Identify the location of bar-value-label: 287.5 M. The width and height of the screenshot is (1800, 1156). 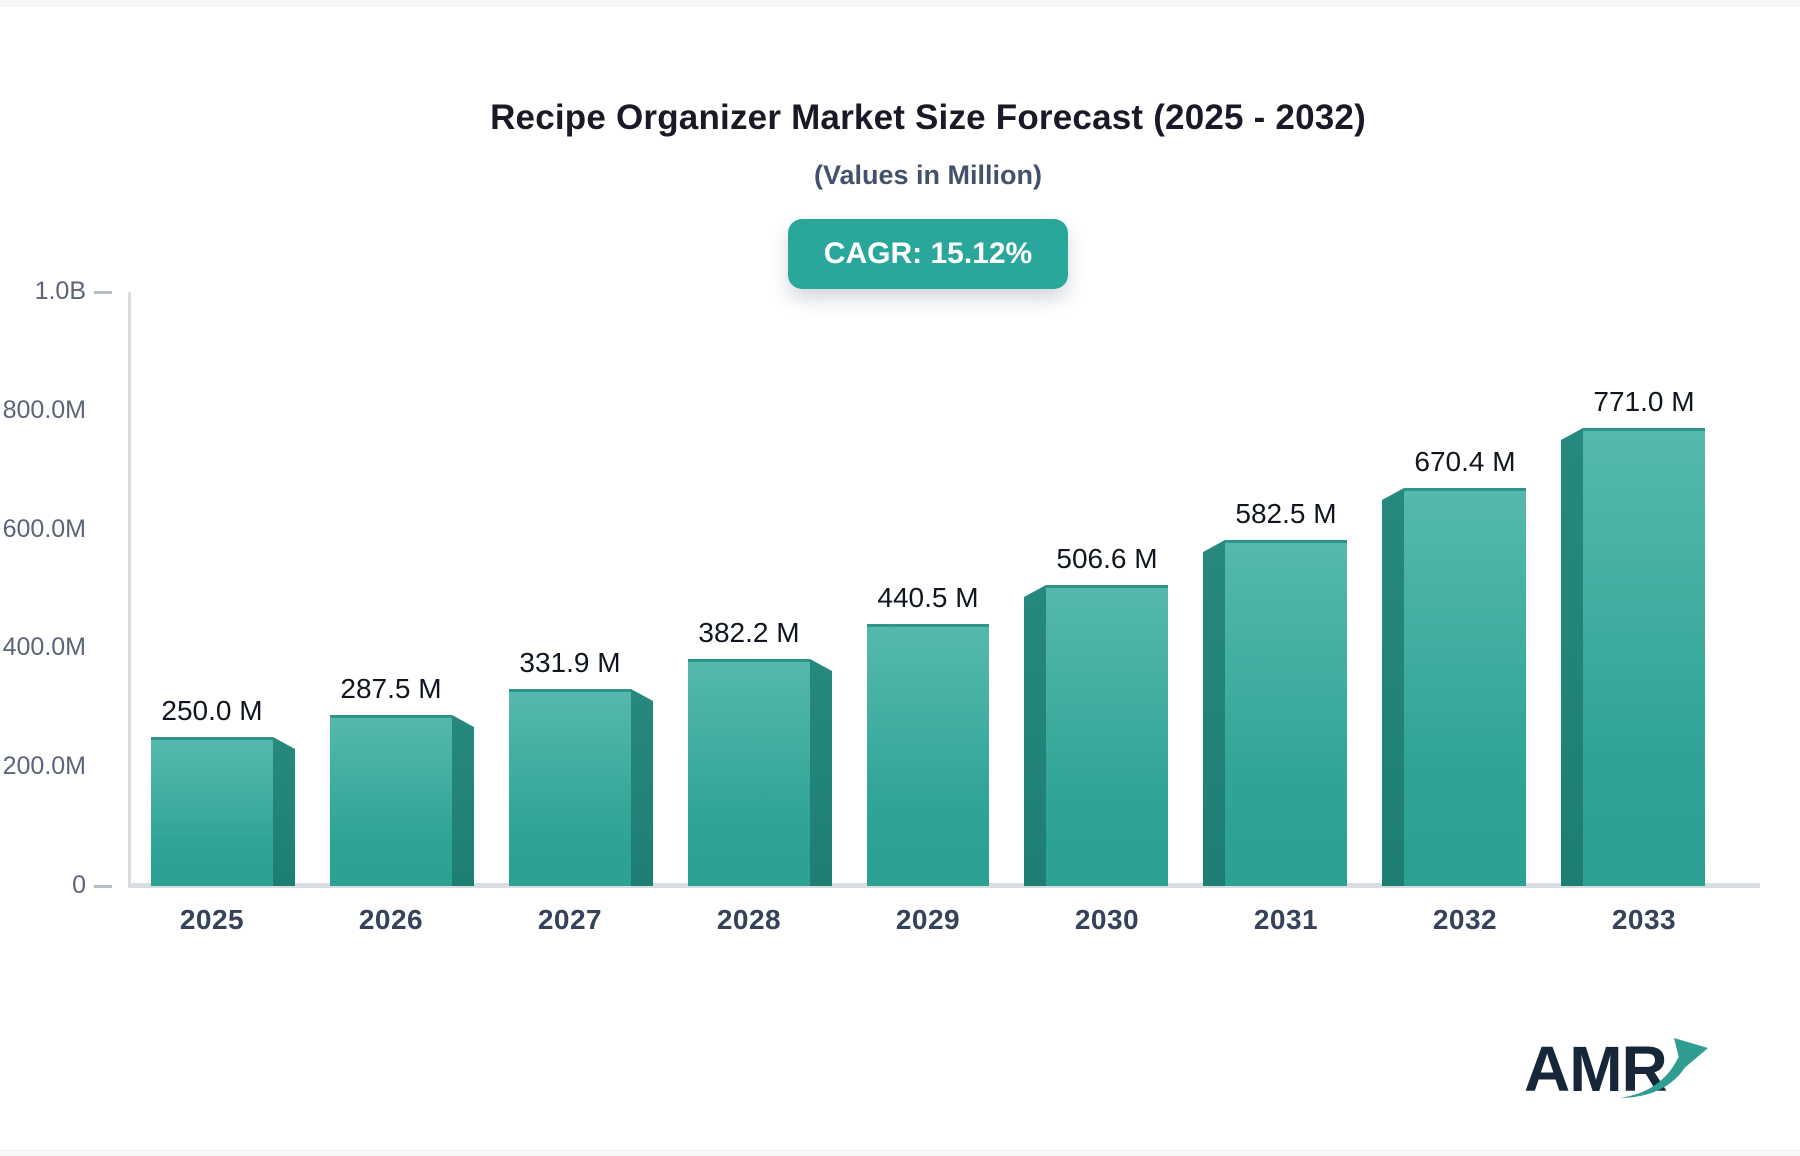
(391, 688).